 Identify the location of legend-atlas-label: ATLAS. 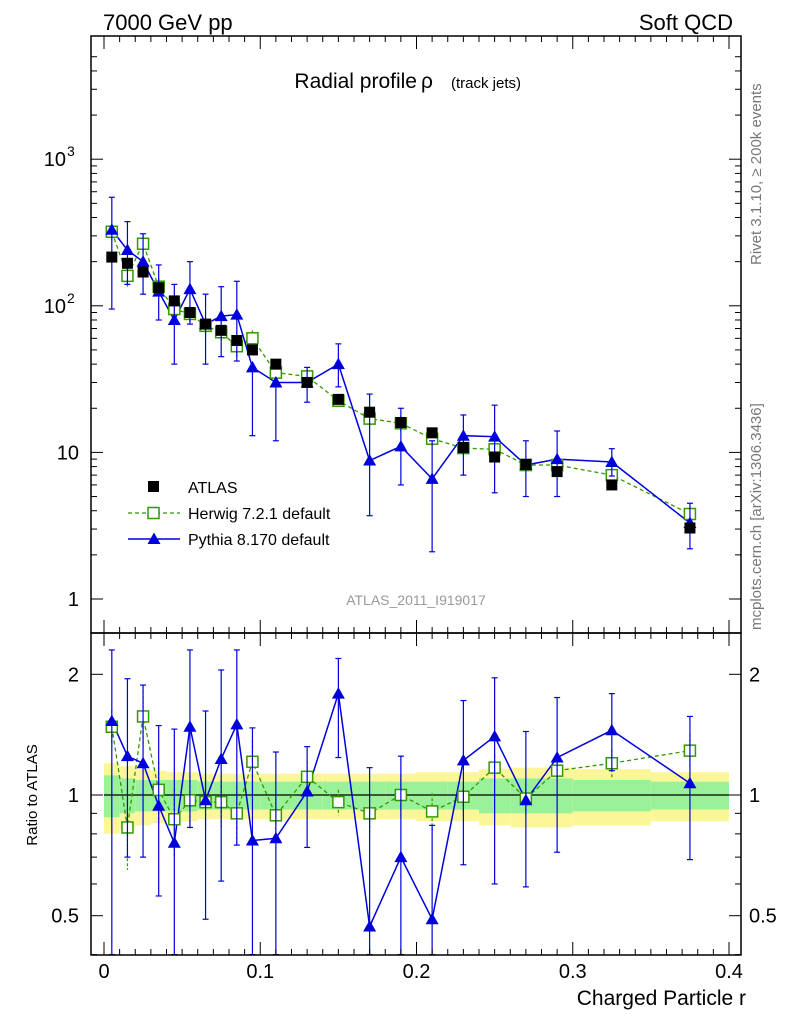
(213, 488).